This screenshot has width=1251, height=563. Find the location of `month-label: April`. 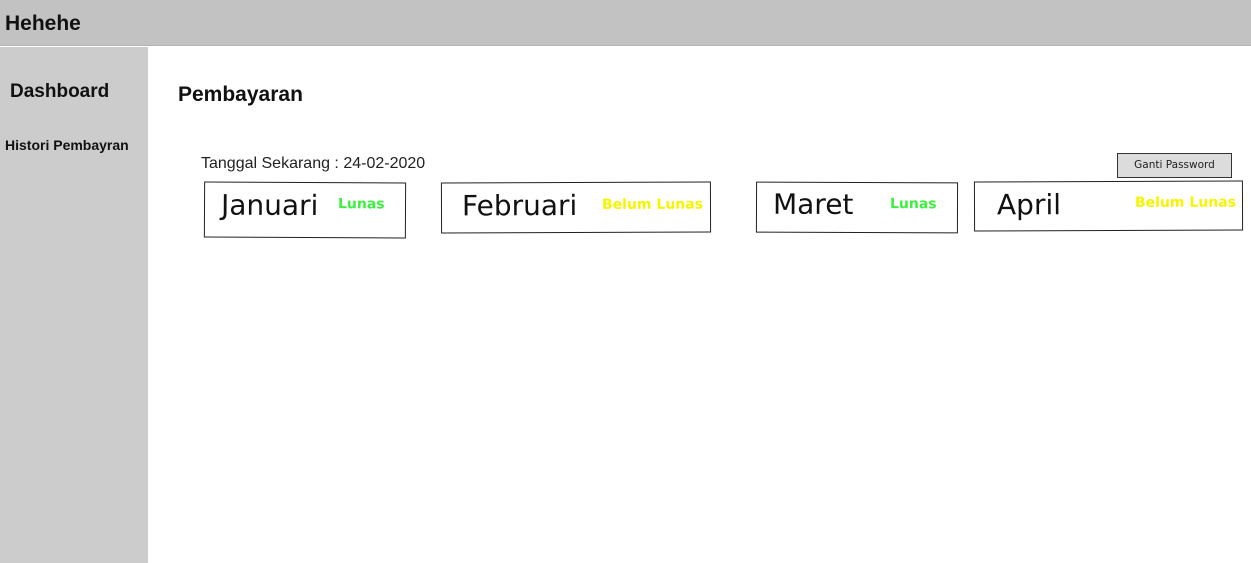

month-label: April is located at coordinates (1029, 205).